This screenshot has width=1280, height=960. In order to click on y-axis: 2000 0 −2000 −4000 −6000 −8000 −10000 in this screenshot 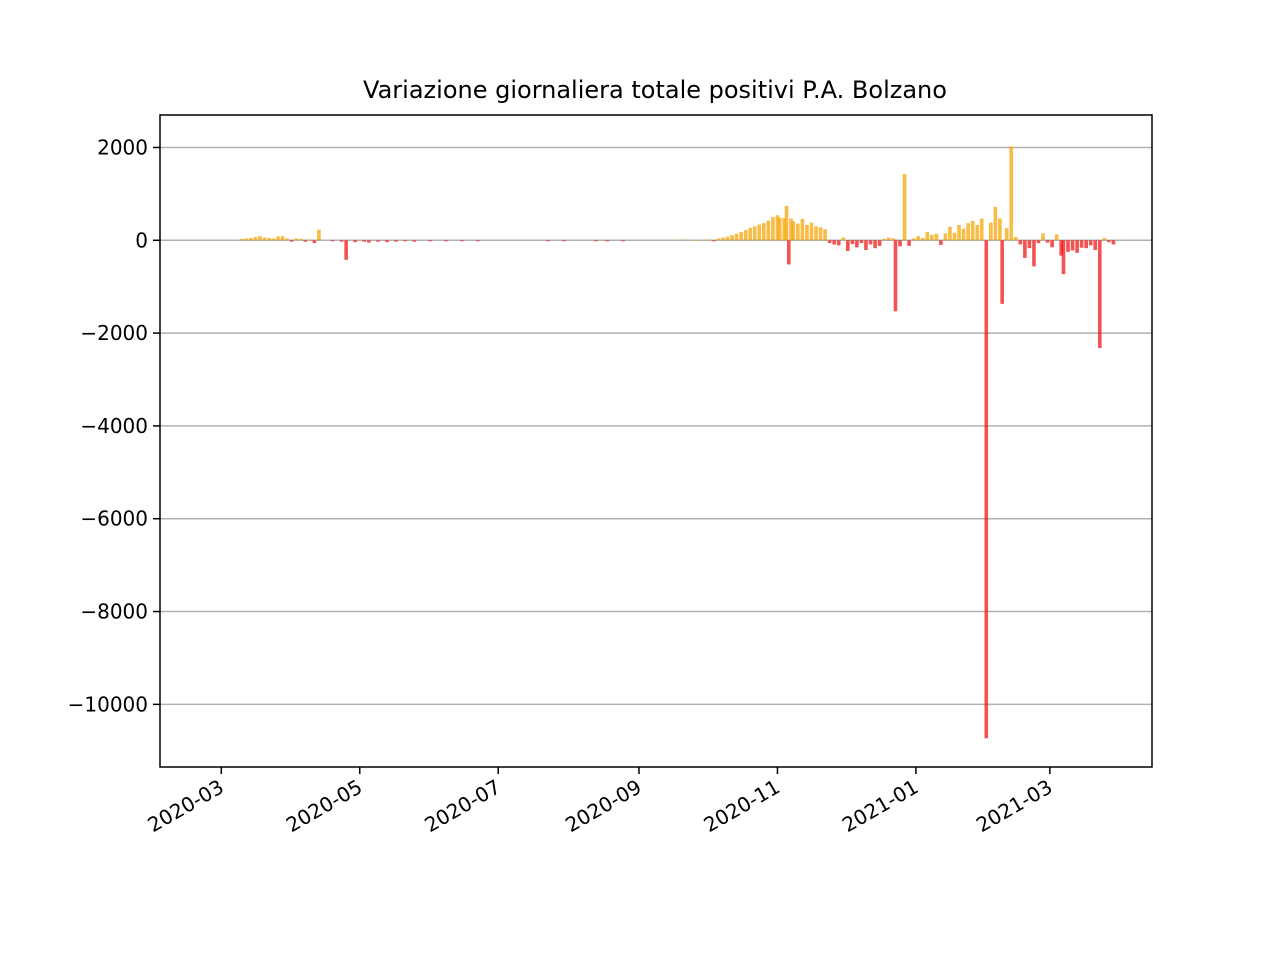, I will do `click(114, 425)`.